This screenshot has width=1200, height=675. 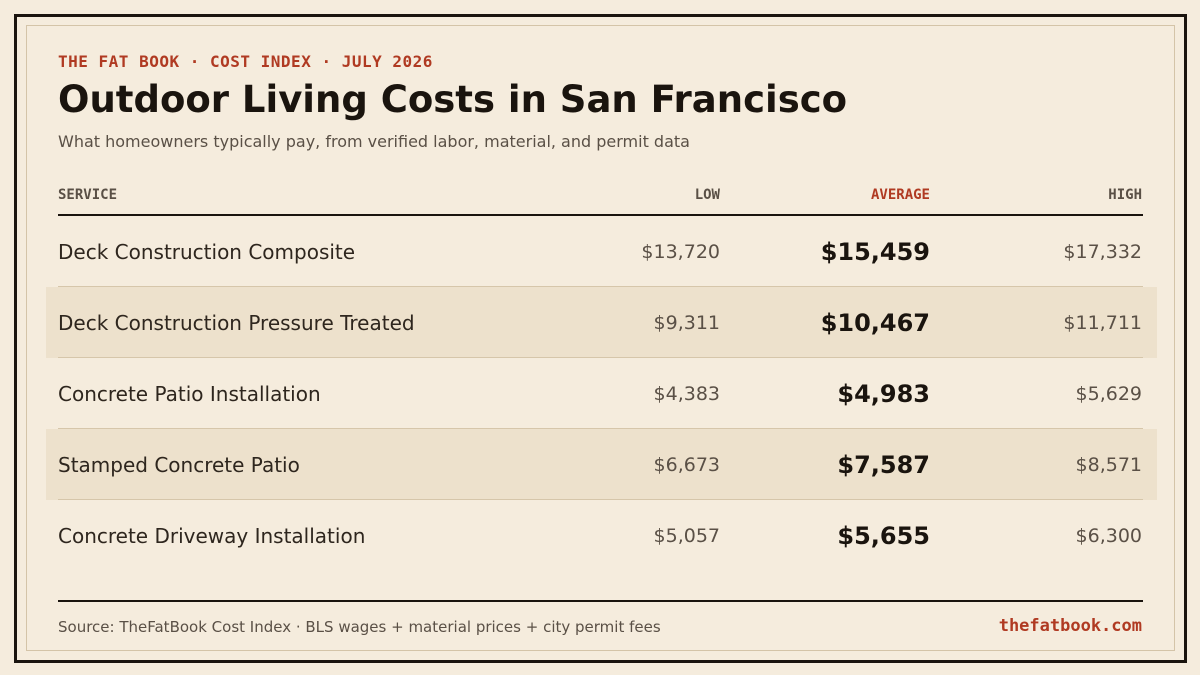 What do you see at coordinates (212, 535) in the screenshot?
I see `row-service: Concrete Driveway Installation` at bounding box center [212, 535].